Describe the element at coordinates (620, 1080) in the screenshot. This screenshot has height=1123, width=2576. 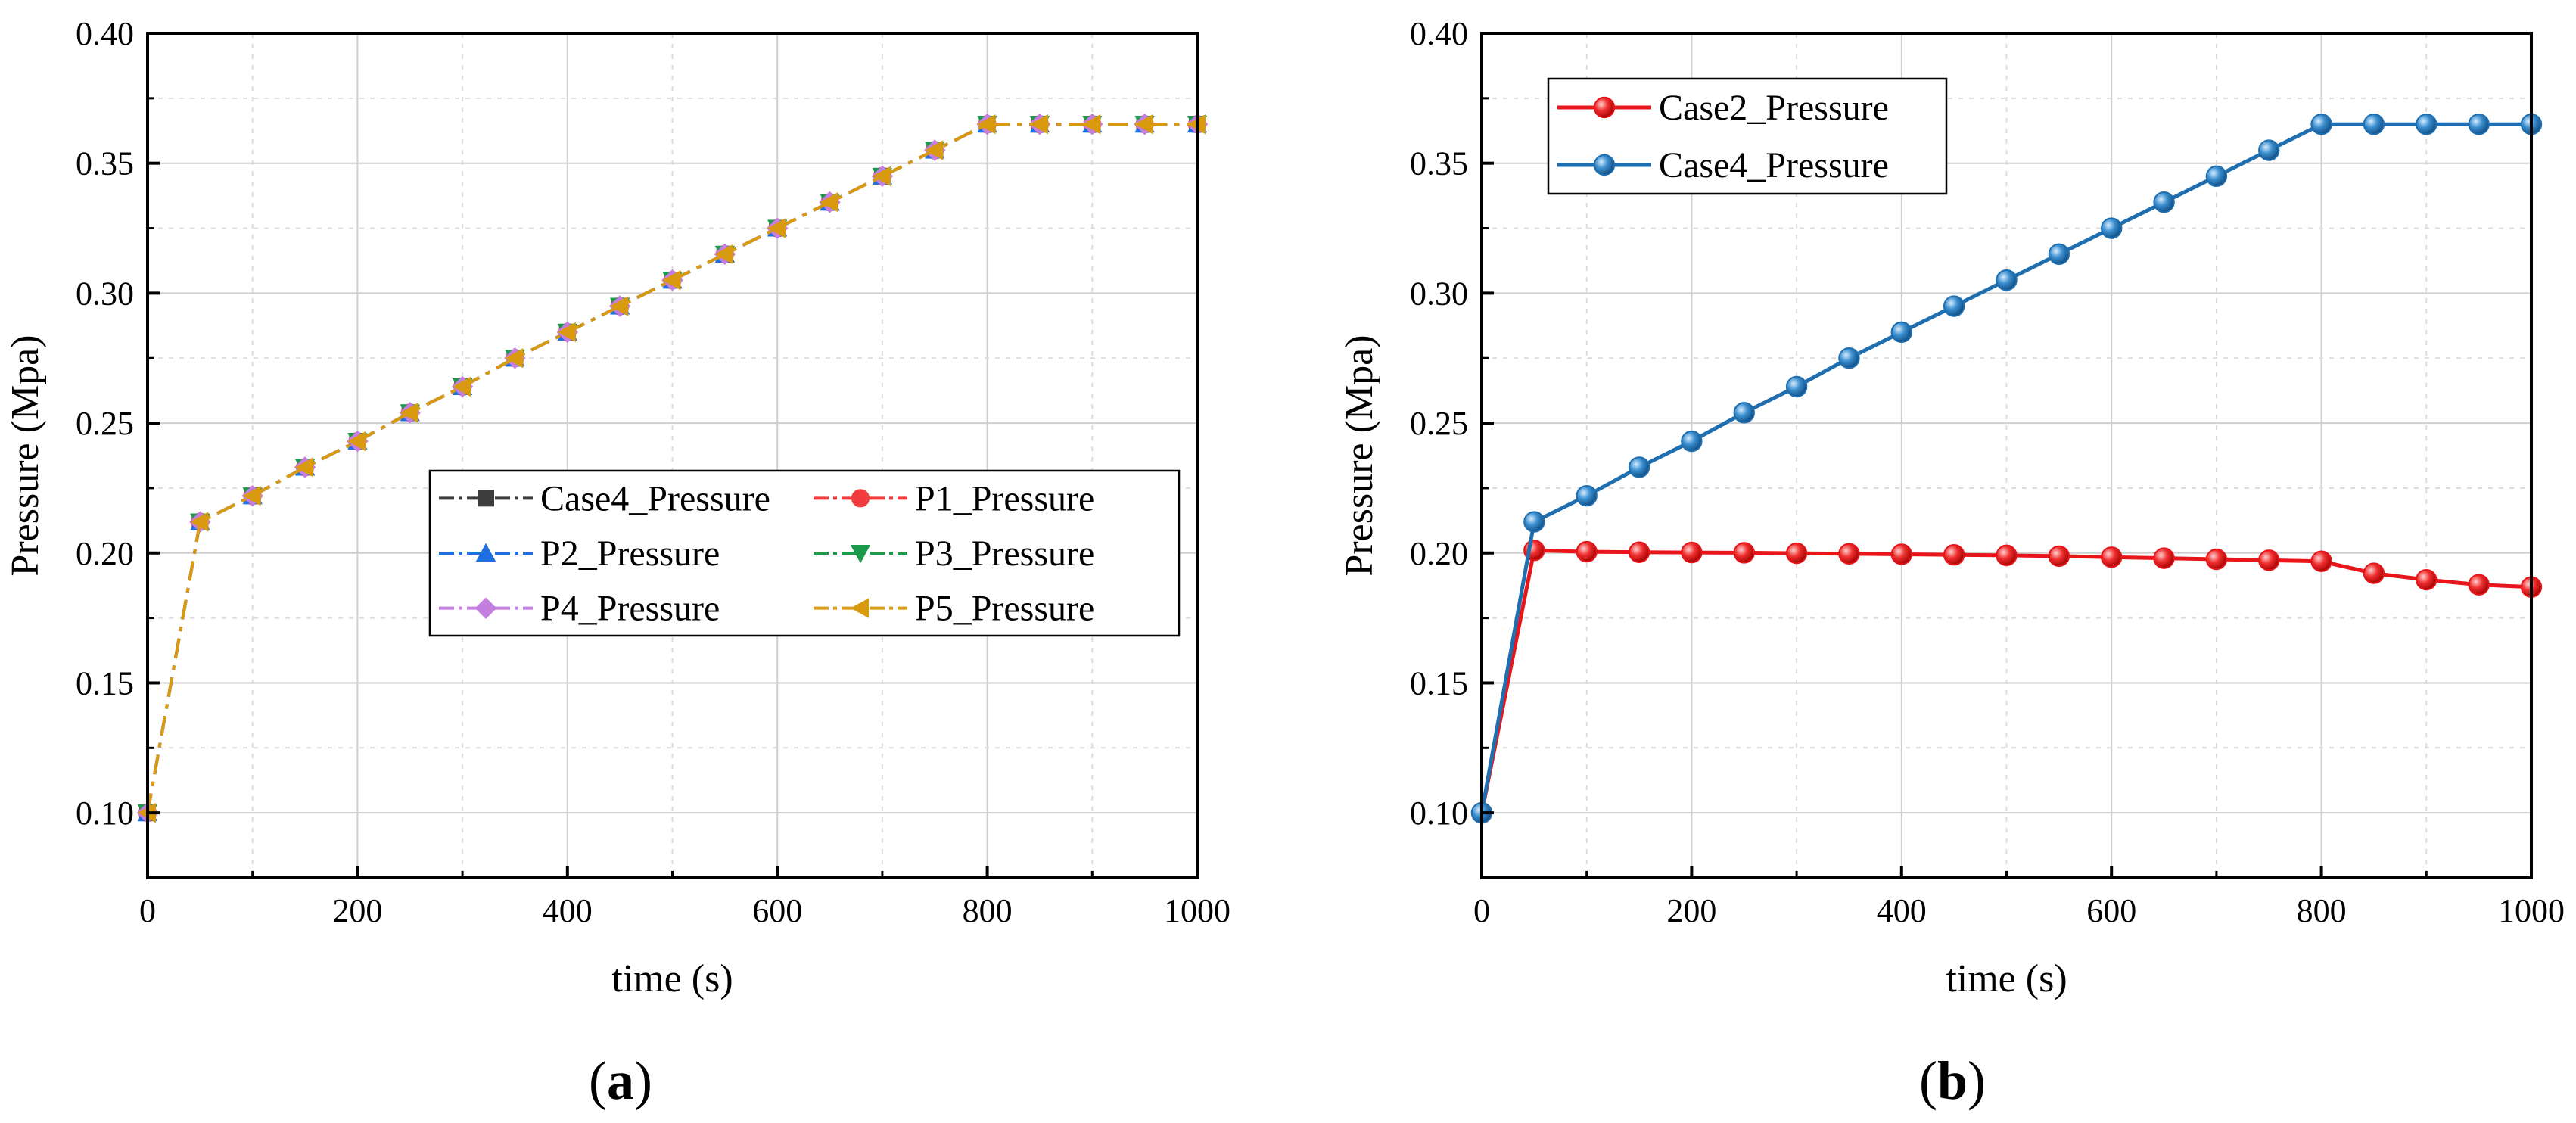
I see `panel-label-a: (a)` at that location.